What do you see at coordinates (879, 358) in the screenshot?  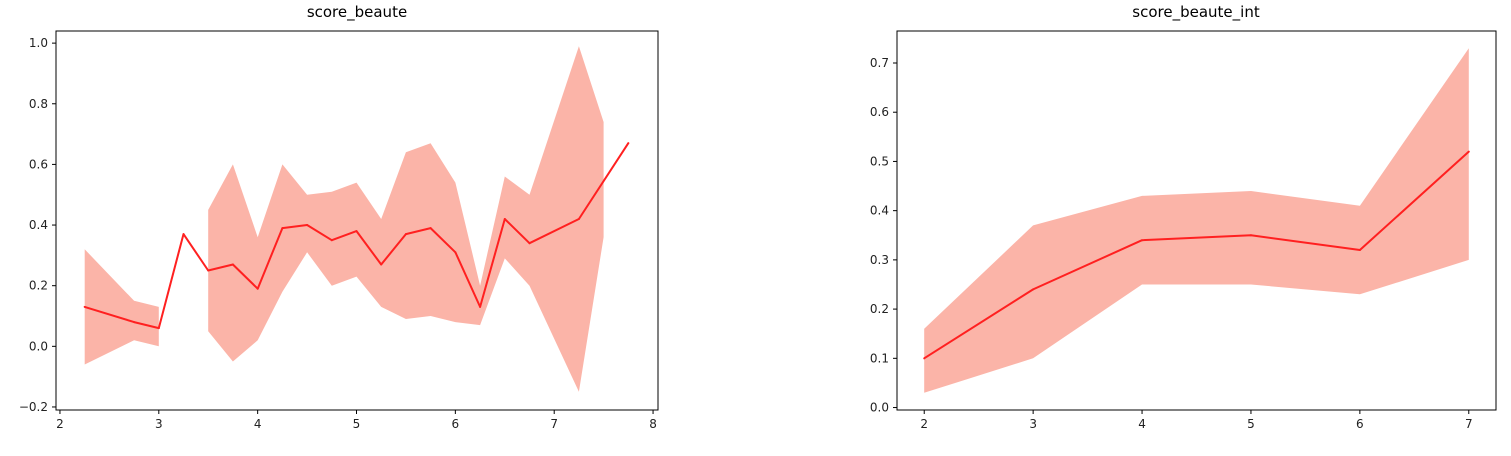 I see `y-tick-label: 0.1` at bounding box center [879, 358].